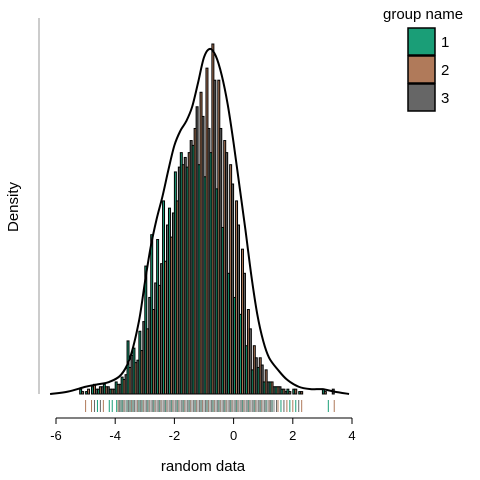  What do you see at coordinates (56, 435) in the screenshot?
I see `x-tick-label: -6` at bounding box center [56, 435].